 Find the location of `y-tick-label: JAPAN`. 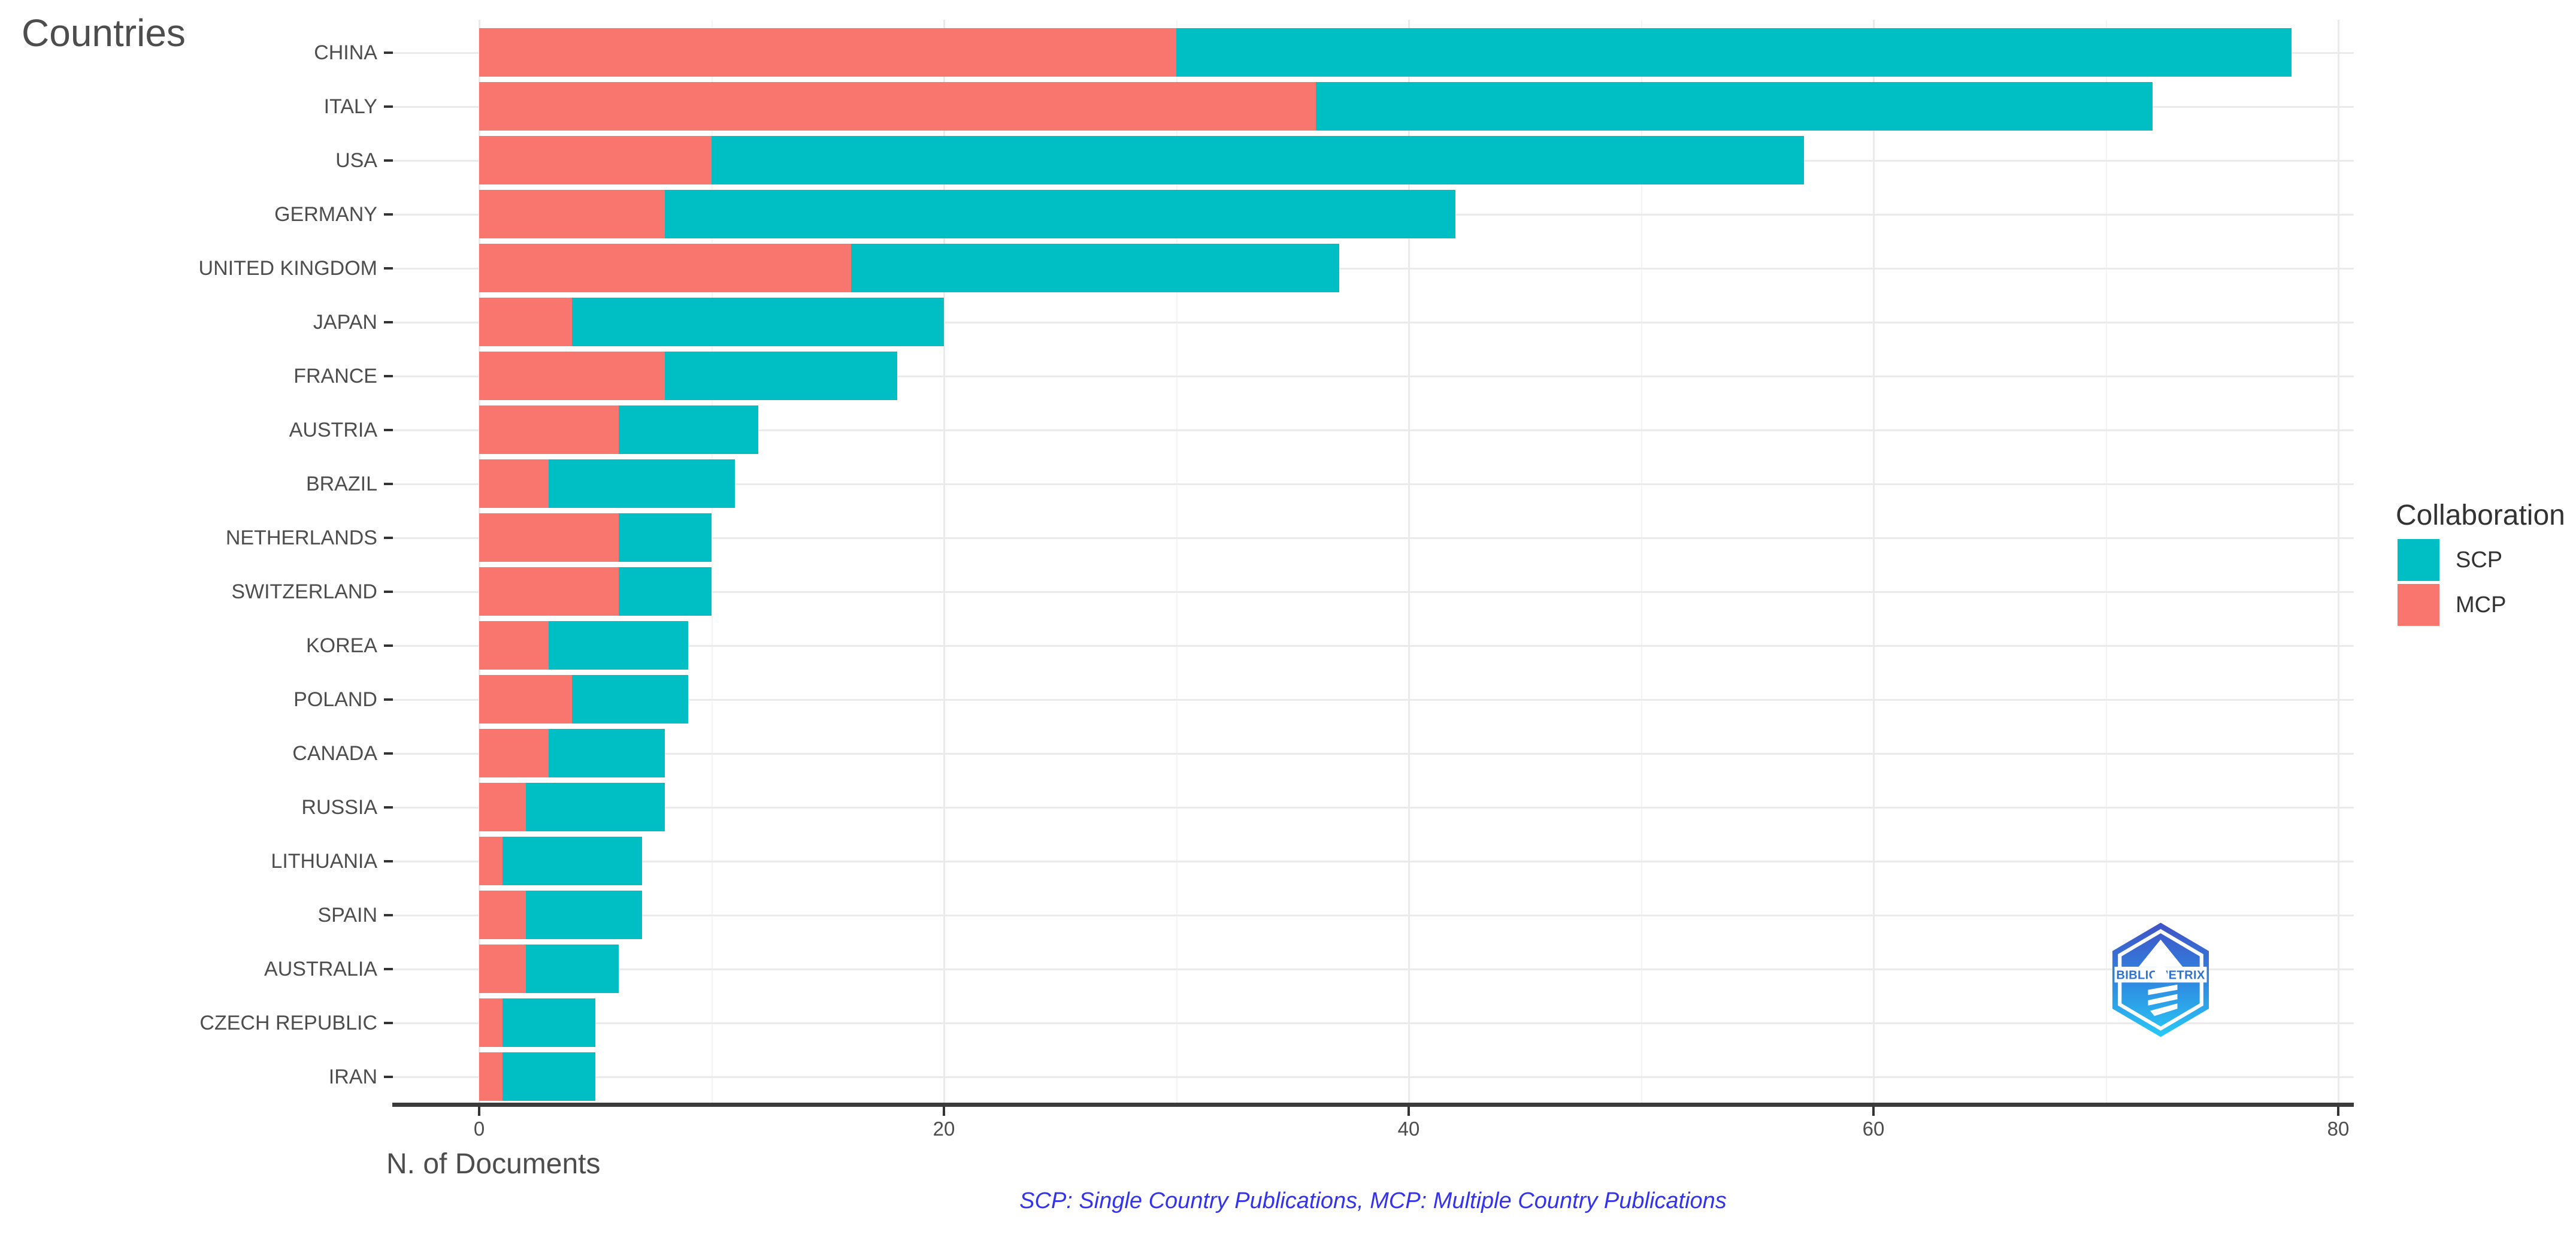

y-tick-label: JAPAN is located at coordinates (345, 322).